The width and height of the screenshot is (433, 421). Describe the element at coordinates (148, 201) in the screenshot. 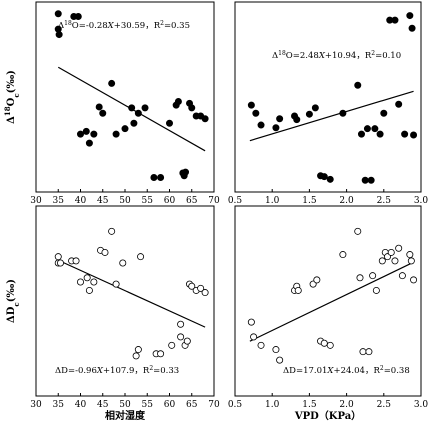

I see `x-tick-label: 55` at that location.